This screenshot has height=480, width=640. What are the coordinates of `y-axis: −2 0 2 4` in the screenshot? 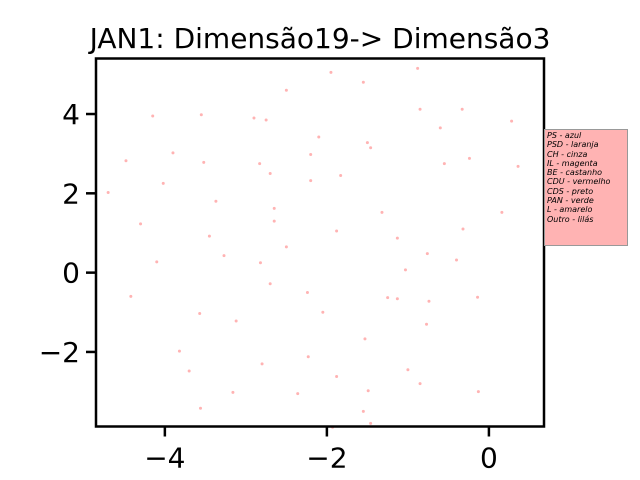 It's located at (67, 233).